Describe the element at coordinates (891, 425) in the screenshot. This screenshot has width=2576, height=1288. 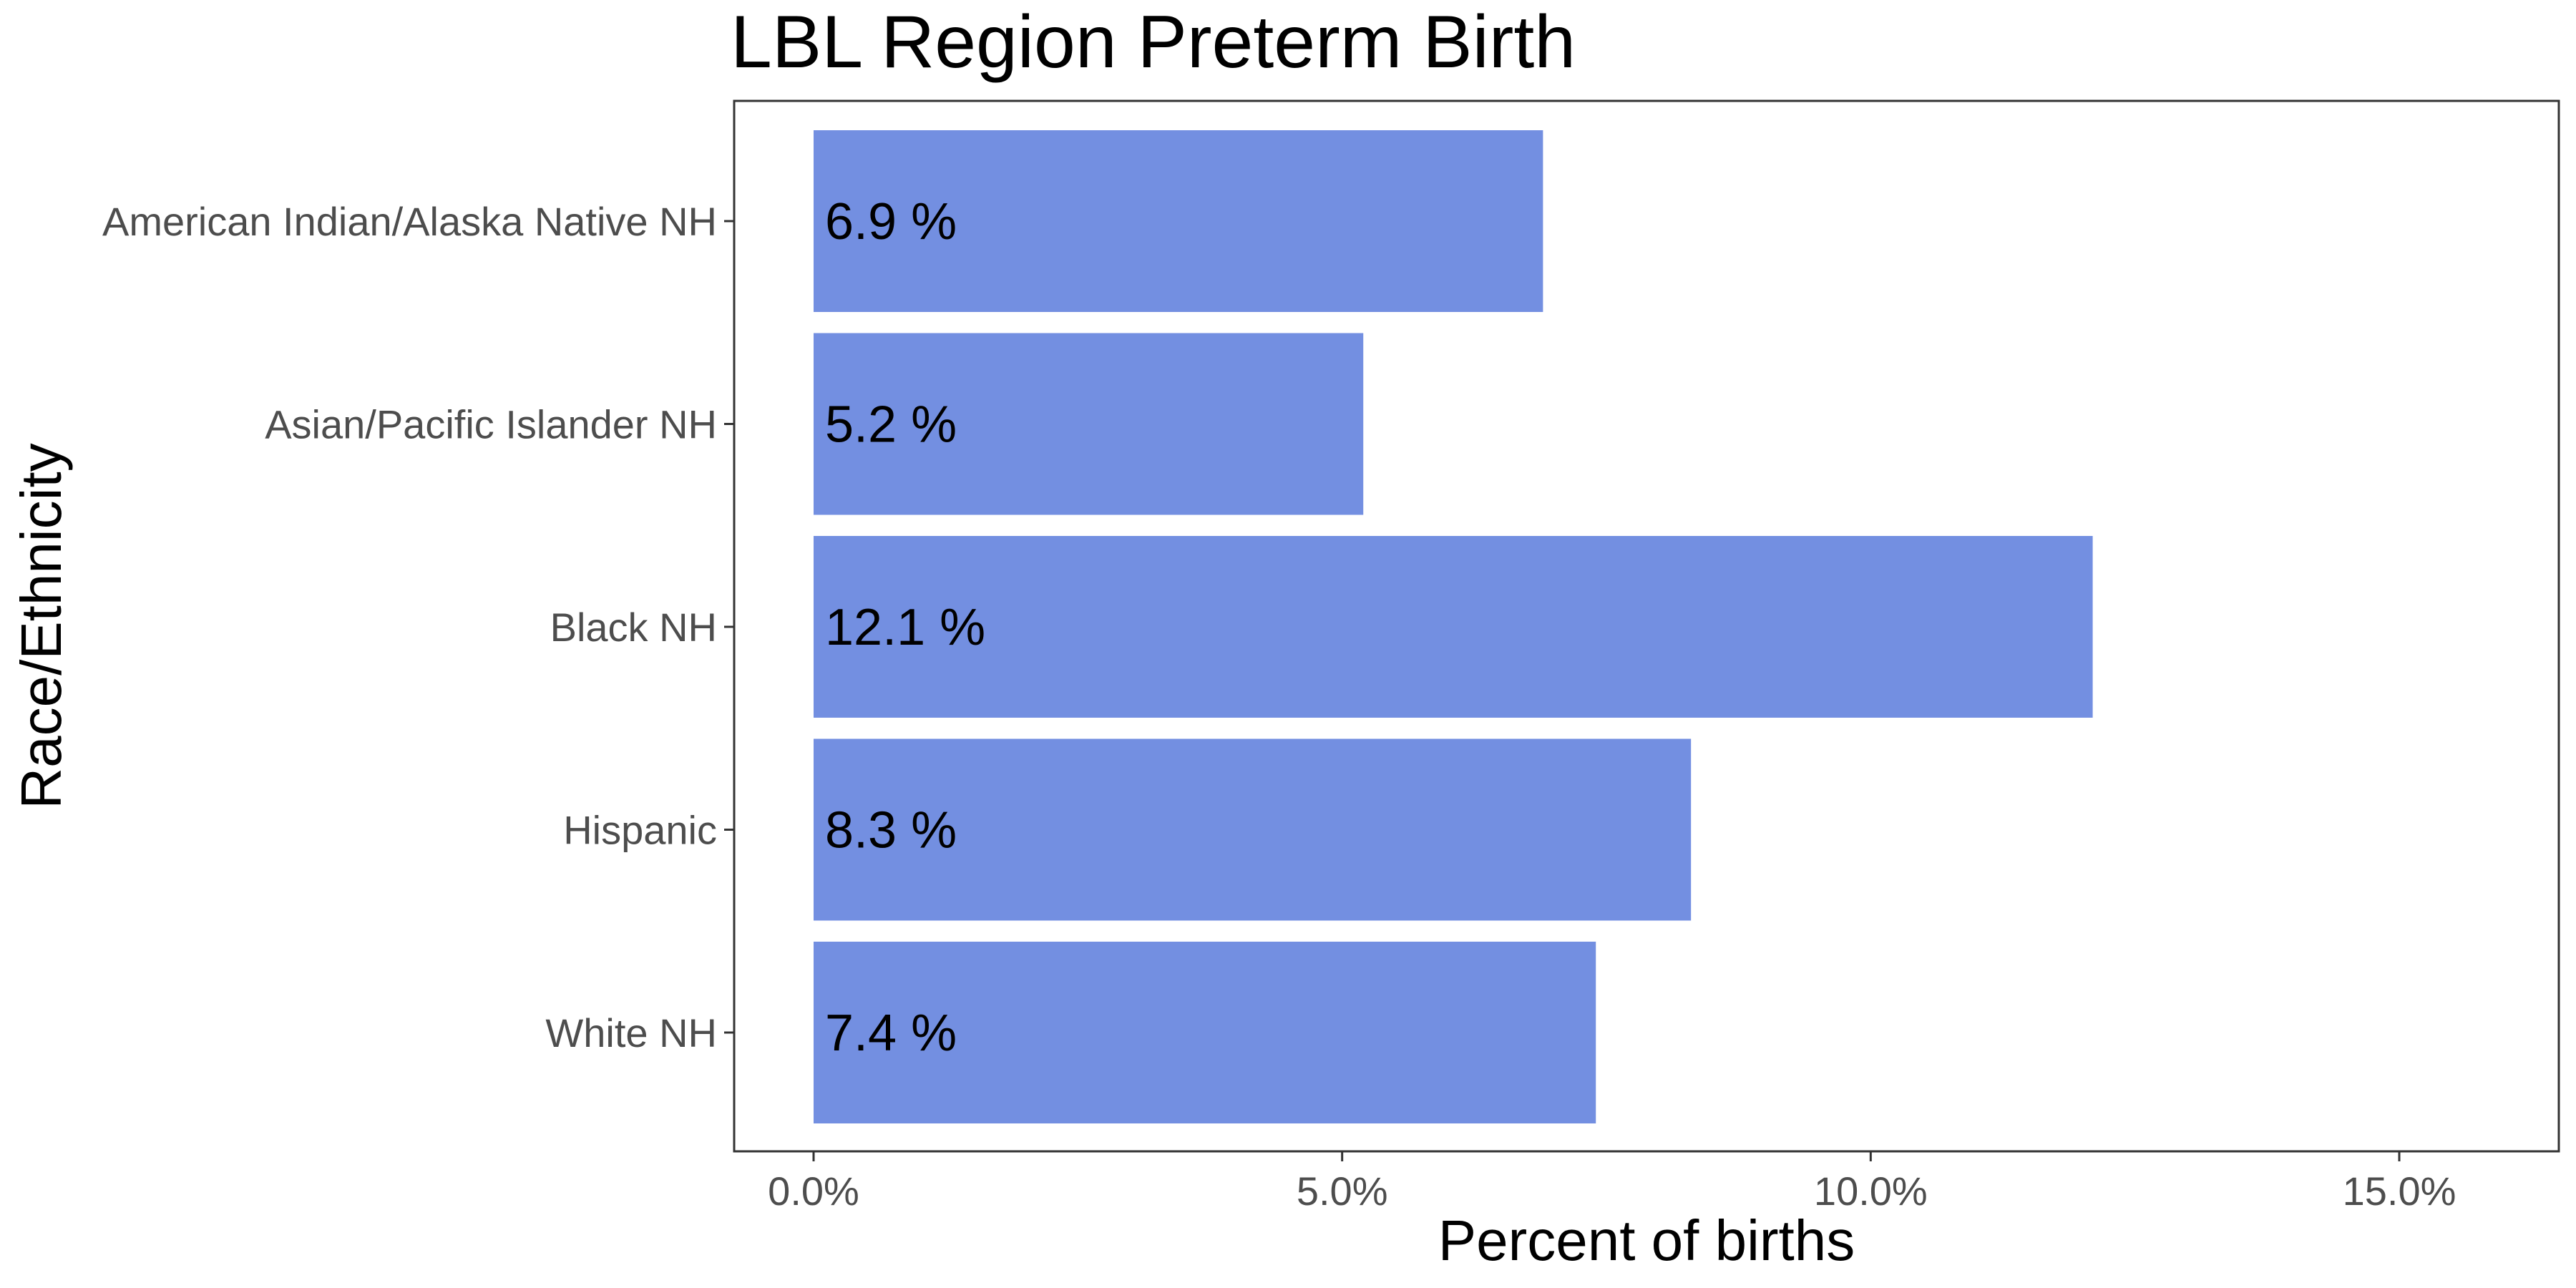
I see `bar-value-label: 5.2 %` at that location.